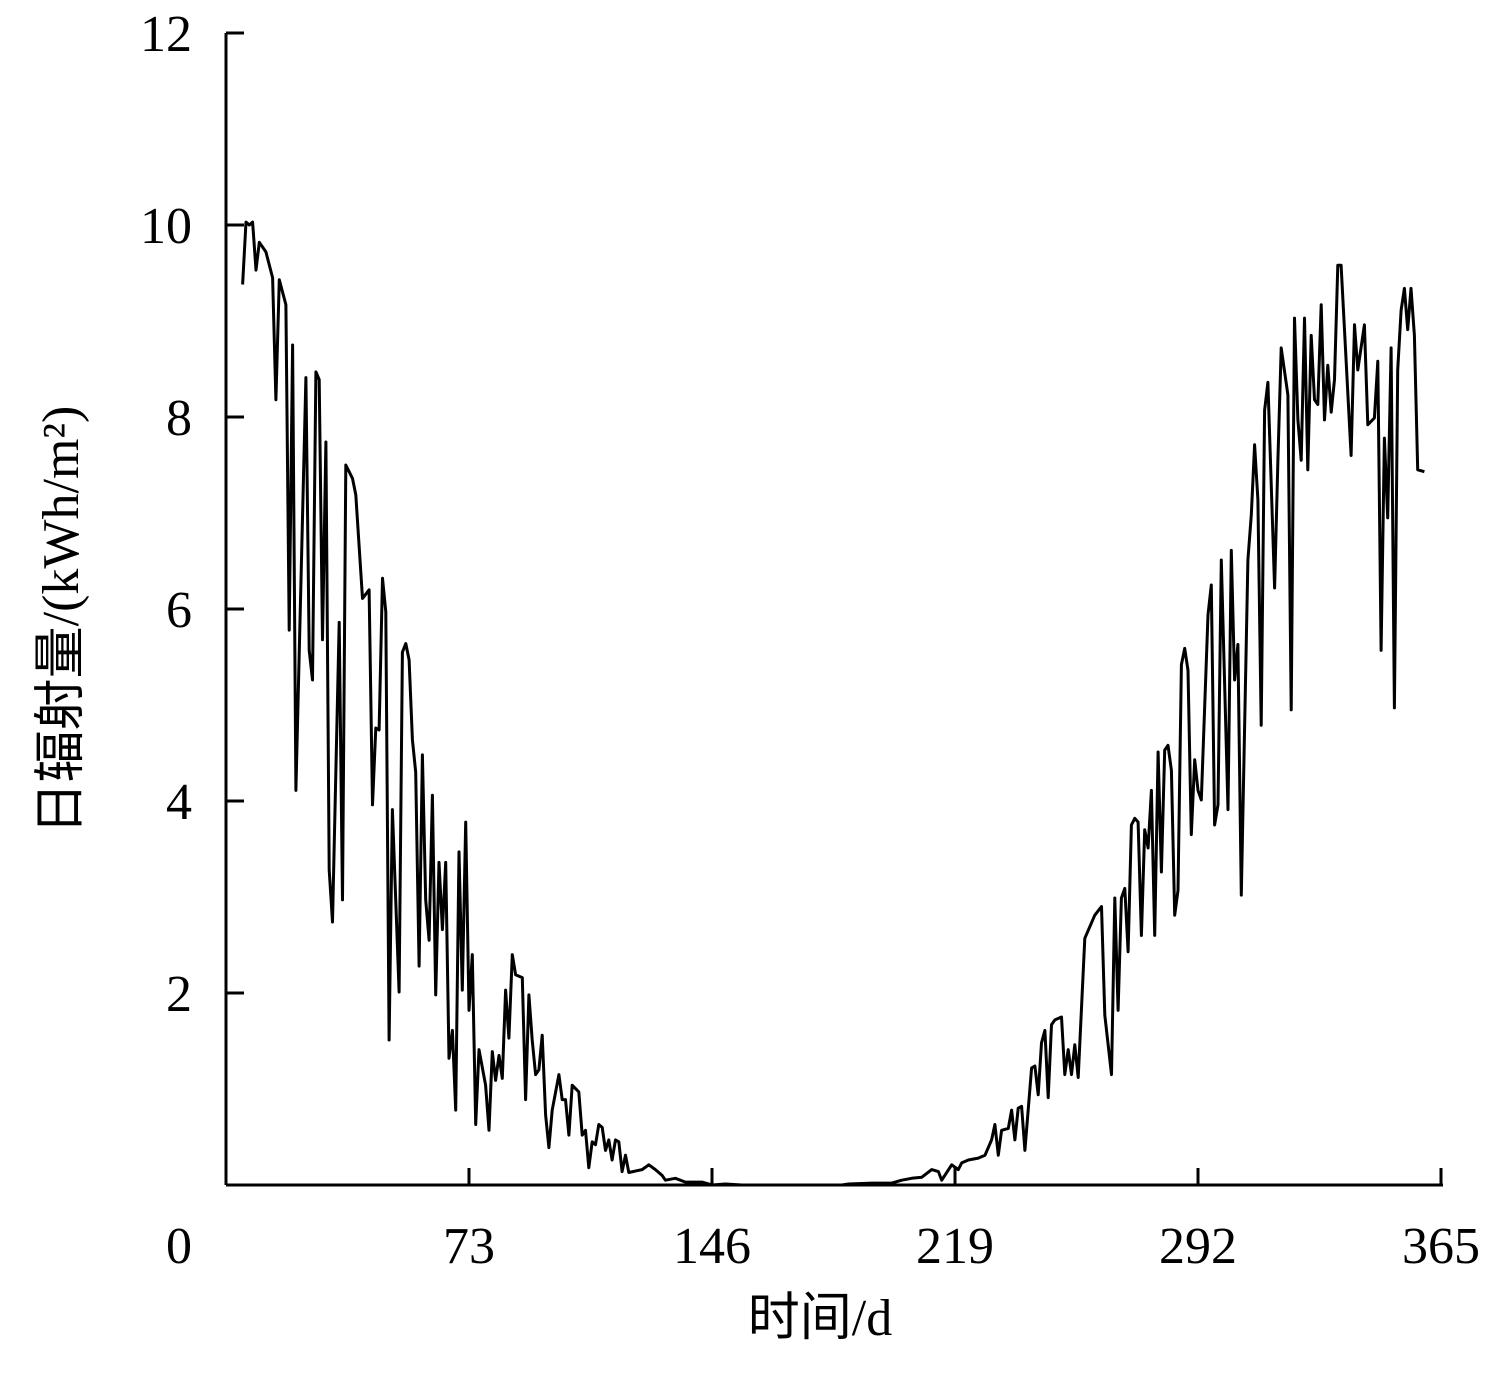 The height and width of the screenshot is (1378, 1494). I want to click on y-tick-label: 12, so click(166, 34).